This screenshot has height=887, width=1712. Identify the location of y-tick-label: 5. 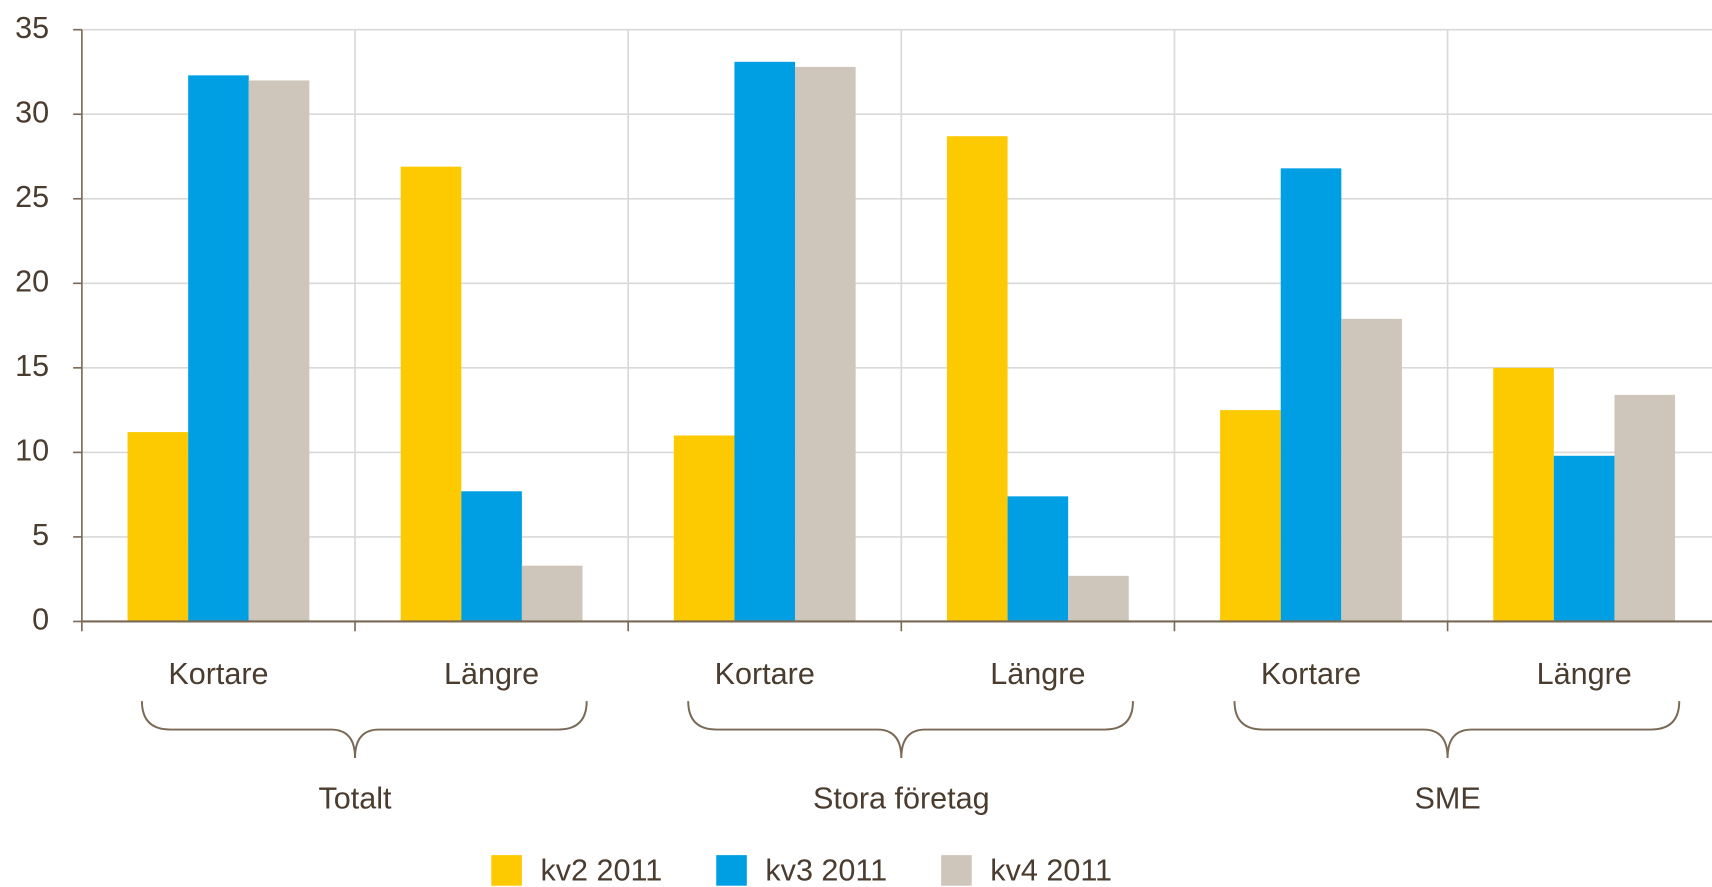
(40, 535).